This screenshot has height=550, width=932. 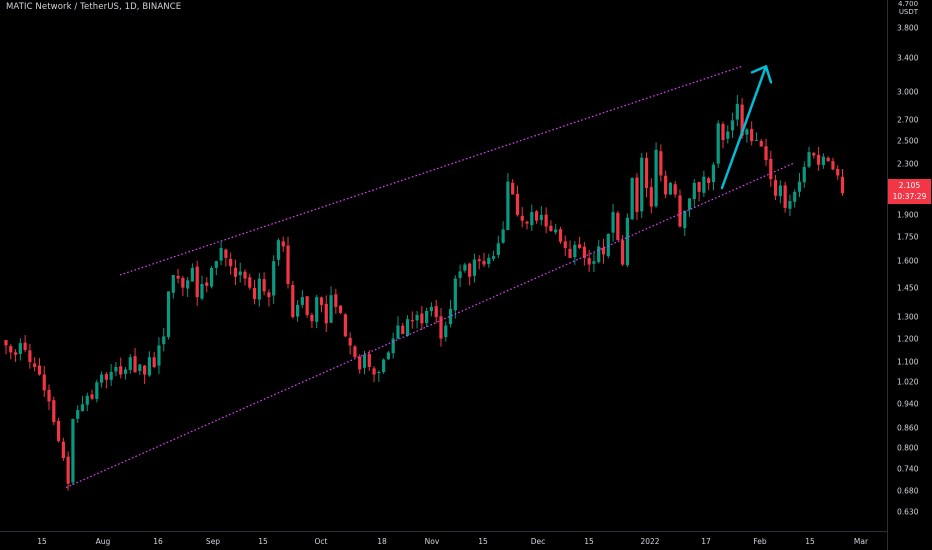 What do you see at coordinates (908, 141) in the screenshot?
I see `price-tick-label: 2.500` at bounding box center [908, 141].